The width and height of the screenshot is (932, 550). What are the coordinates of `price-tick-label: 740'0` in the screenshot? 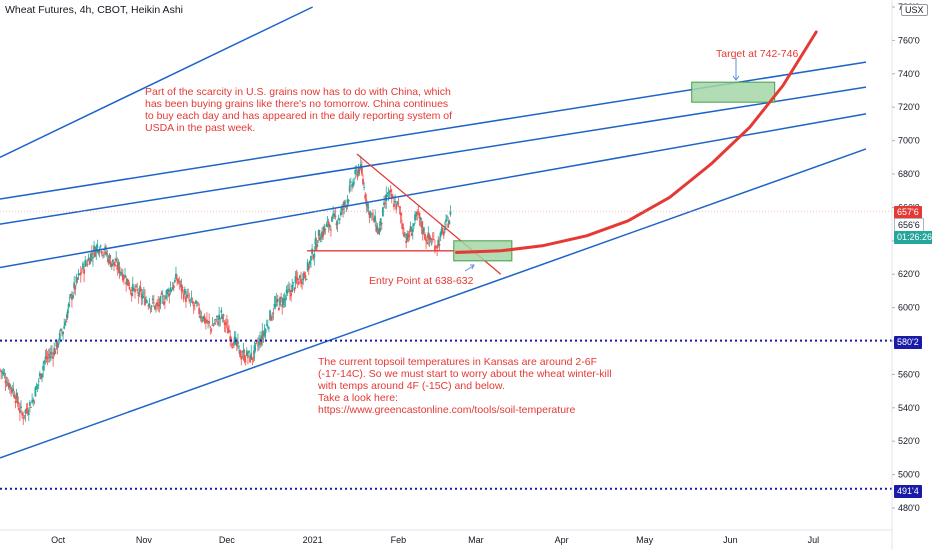 It's located at (909, 74).